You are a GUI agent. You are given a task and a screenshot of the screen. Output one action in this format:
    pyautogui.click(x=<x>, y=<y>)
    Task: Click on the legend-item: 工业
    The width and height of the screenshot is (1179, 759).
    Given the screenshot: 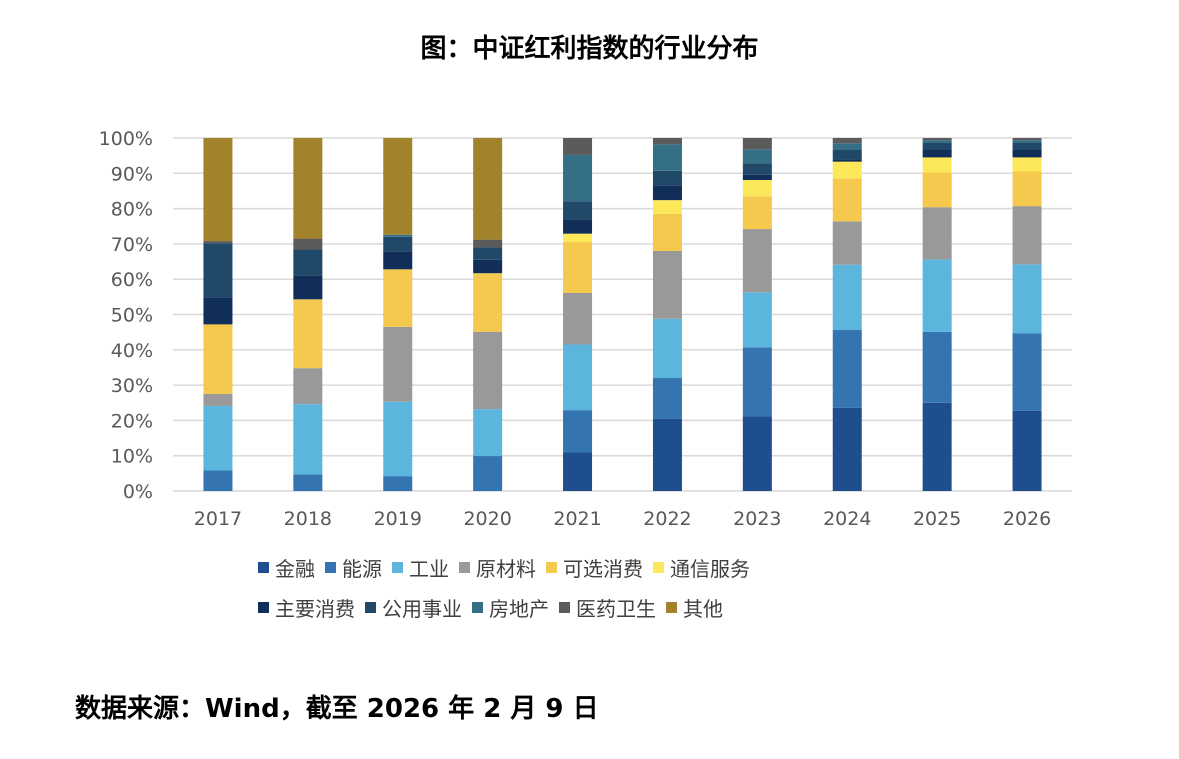 What is the action you would take?
    pyautogui.click(x=420, y=567)
    